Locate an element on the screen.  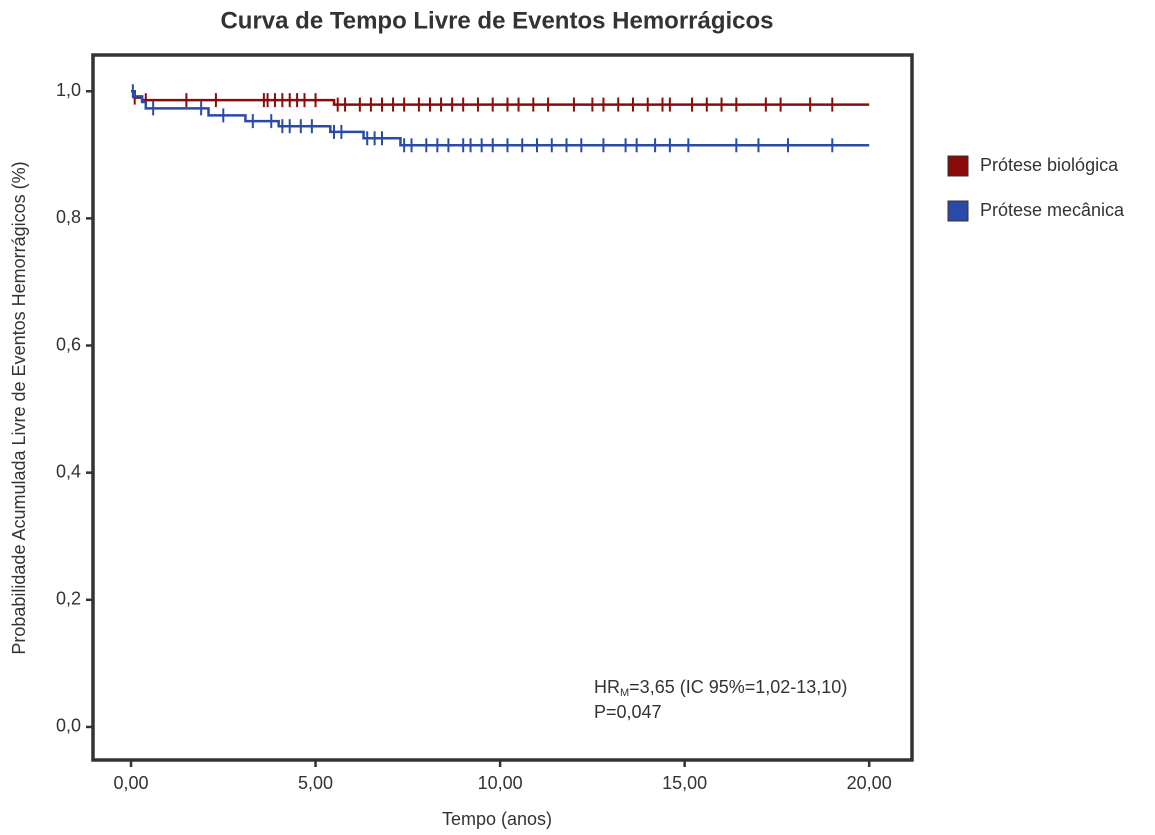
y-tick-label: 0,4 is located at coordinates (68, 471).